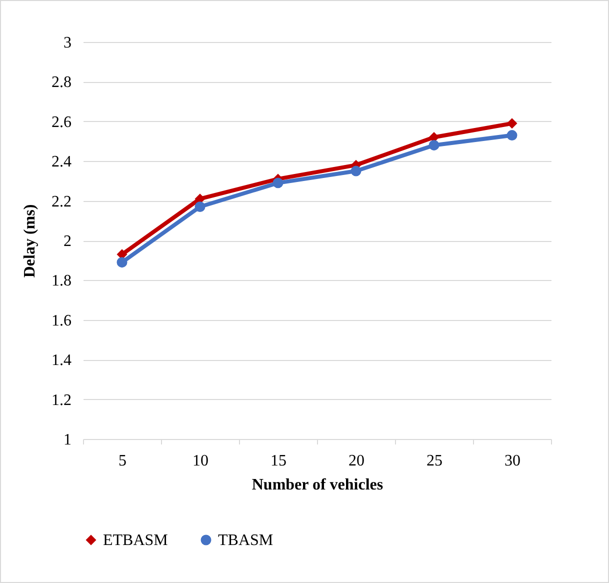  I want to click on y-tick-label: 1.8, so click(62, 281).